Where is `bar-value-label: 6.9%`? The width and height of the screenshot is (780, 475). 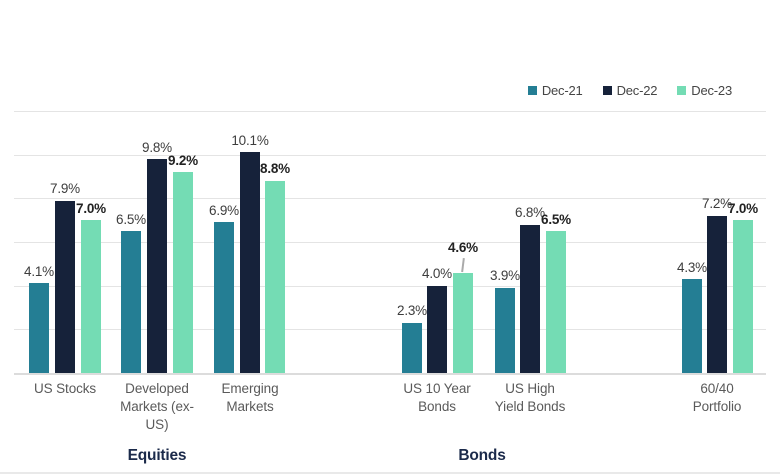 bar-value-label: 6.9% is located at coordinates (224, 210).